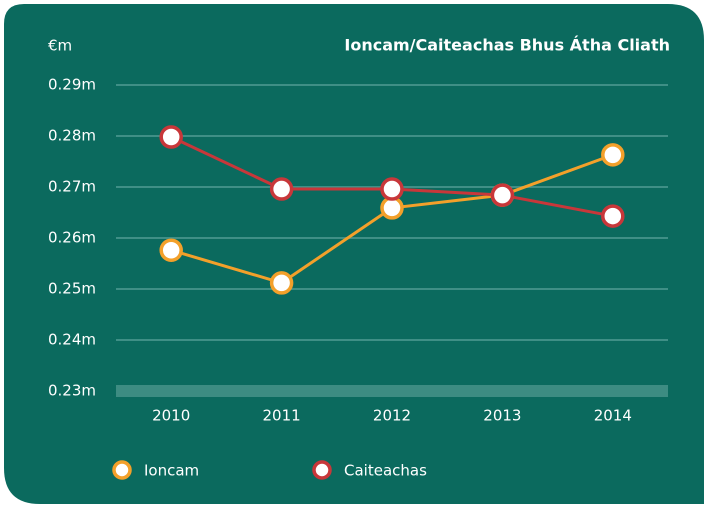 The height and width of the screenshot is (508, 708). Describe the element at coordinates (72, 391) in the screenshot. I see `y-tick-label: 0.23m` at that location.